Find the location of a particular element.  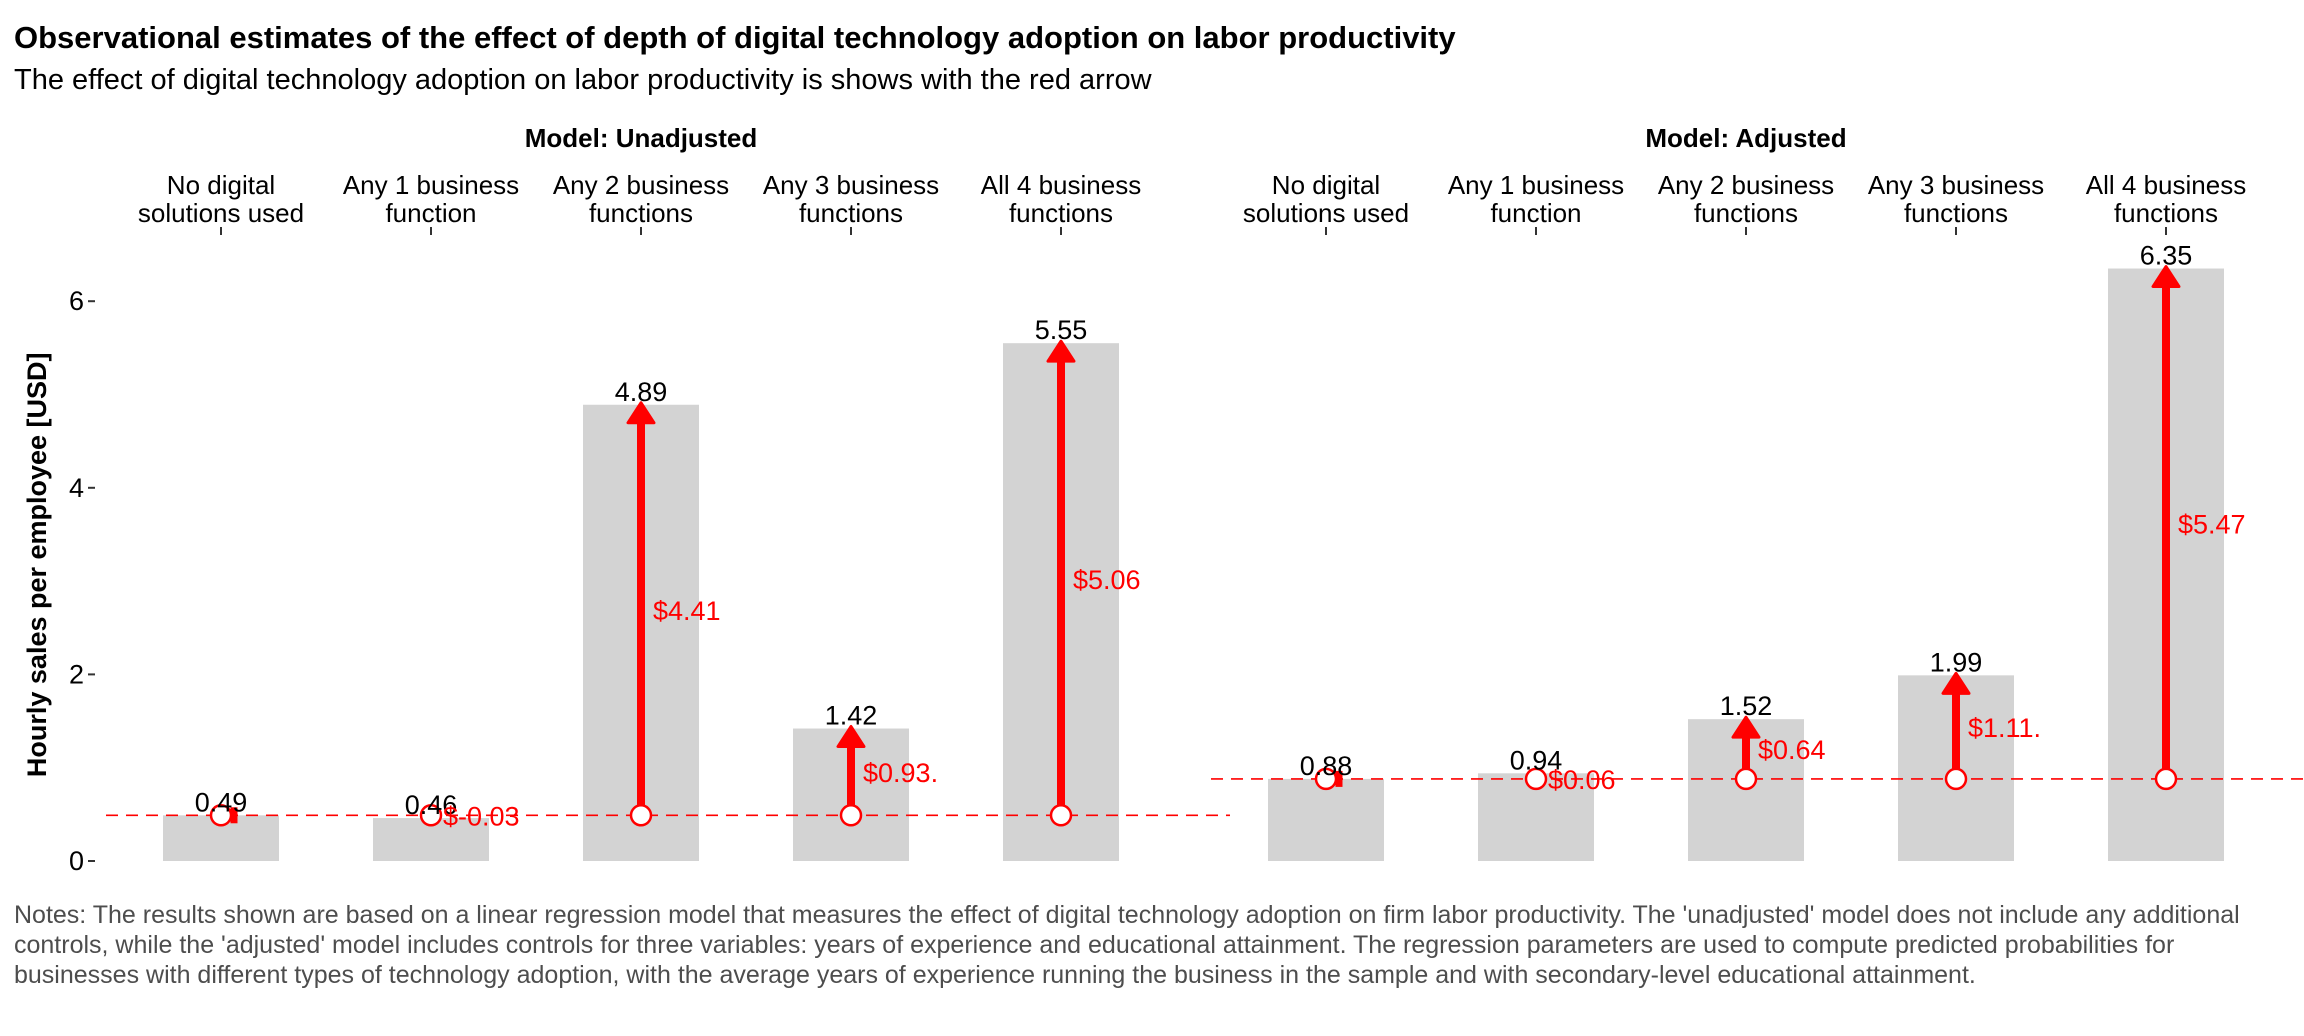

bar-value-label: 5.55 is located at coordinates (1061, 330).